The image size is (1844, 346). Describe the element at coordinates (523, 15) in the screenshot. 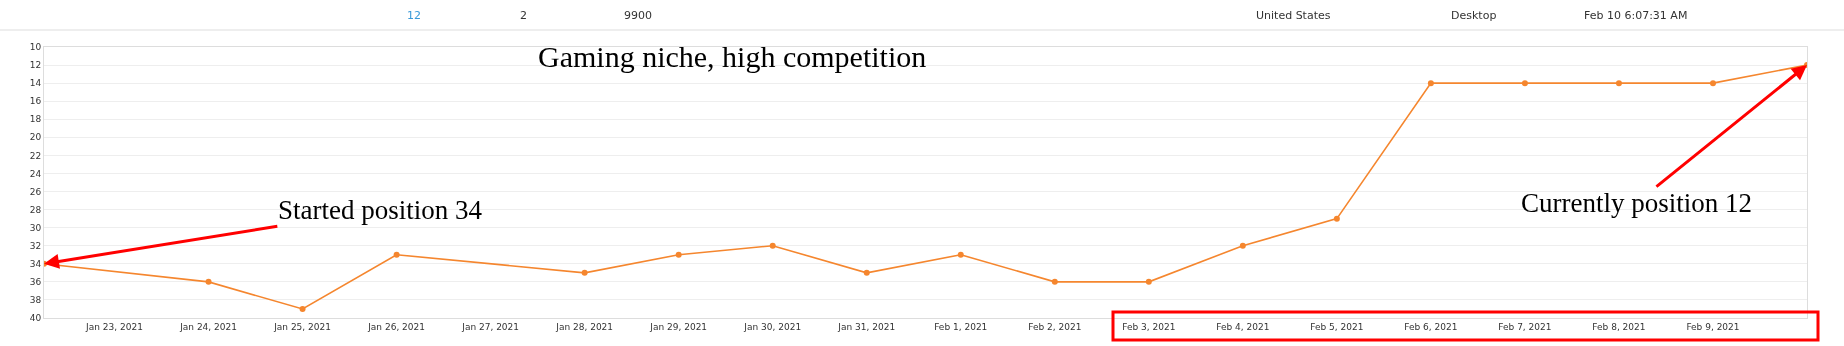

I see `text: 2` at that location.